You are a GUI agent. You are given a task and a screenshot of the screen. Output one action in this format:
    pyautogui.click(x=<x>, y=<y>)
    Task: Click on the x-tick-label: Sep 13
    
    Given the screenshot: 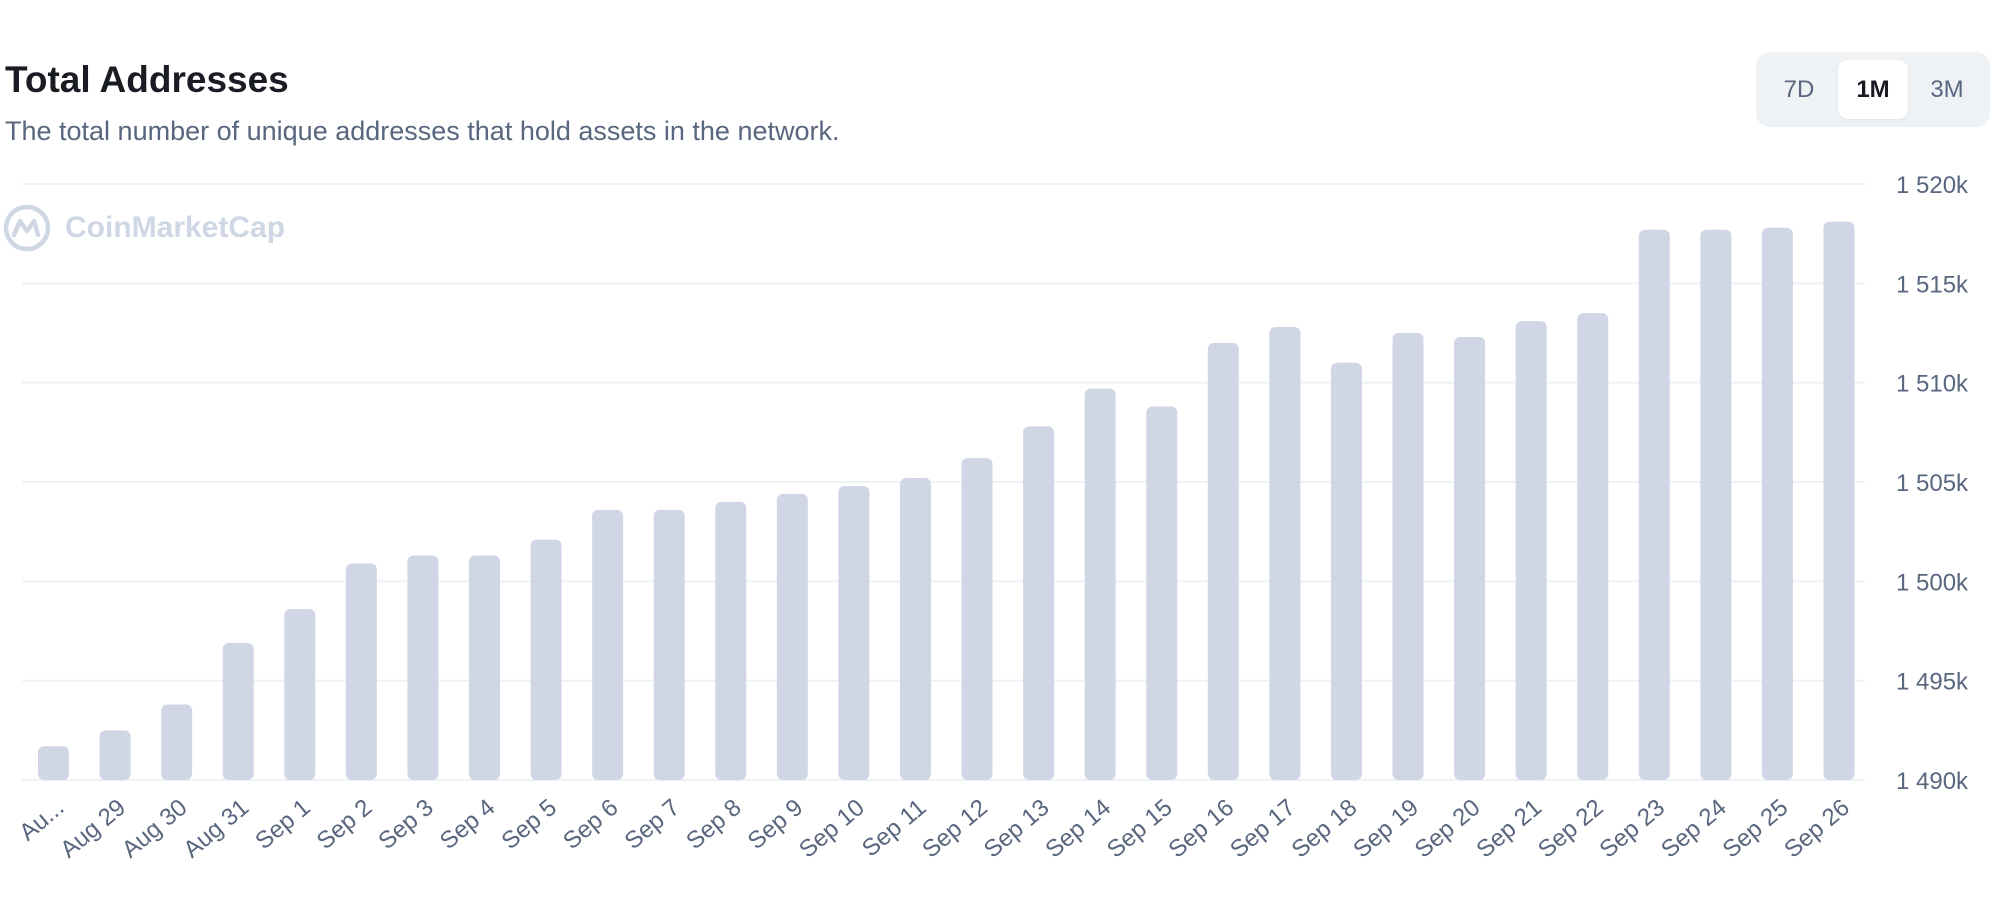 What is the action you would take?
    pyautogui.click(x=1017, y=829)
    